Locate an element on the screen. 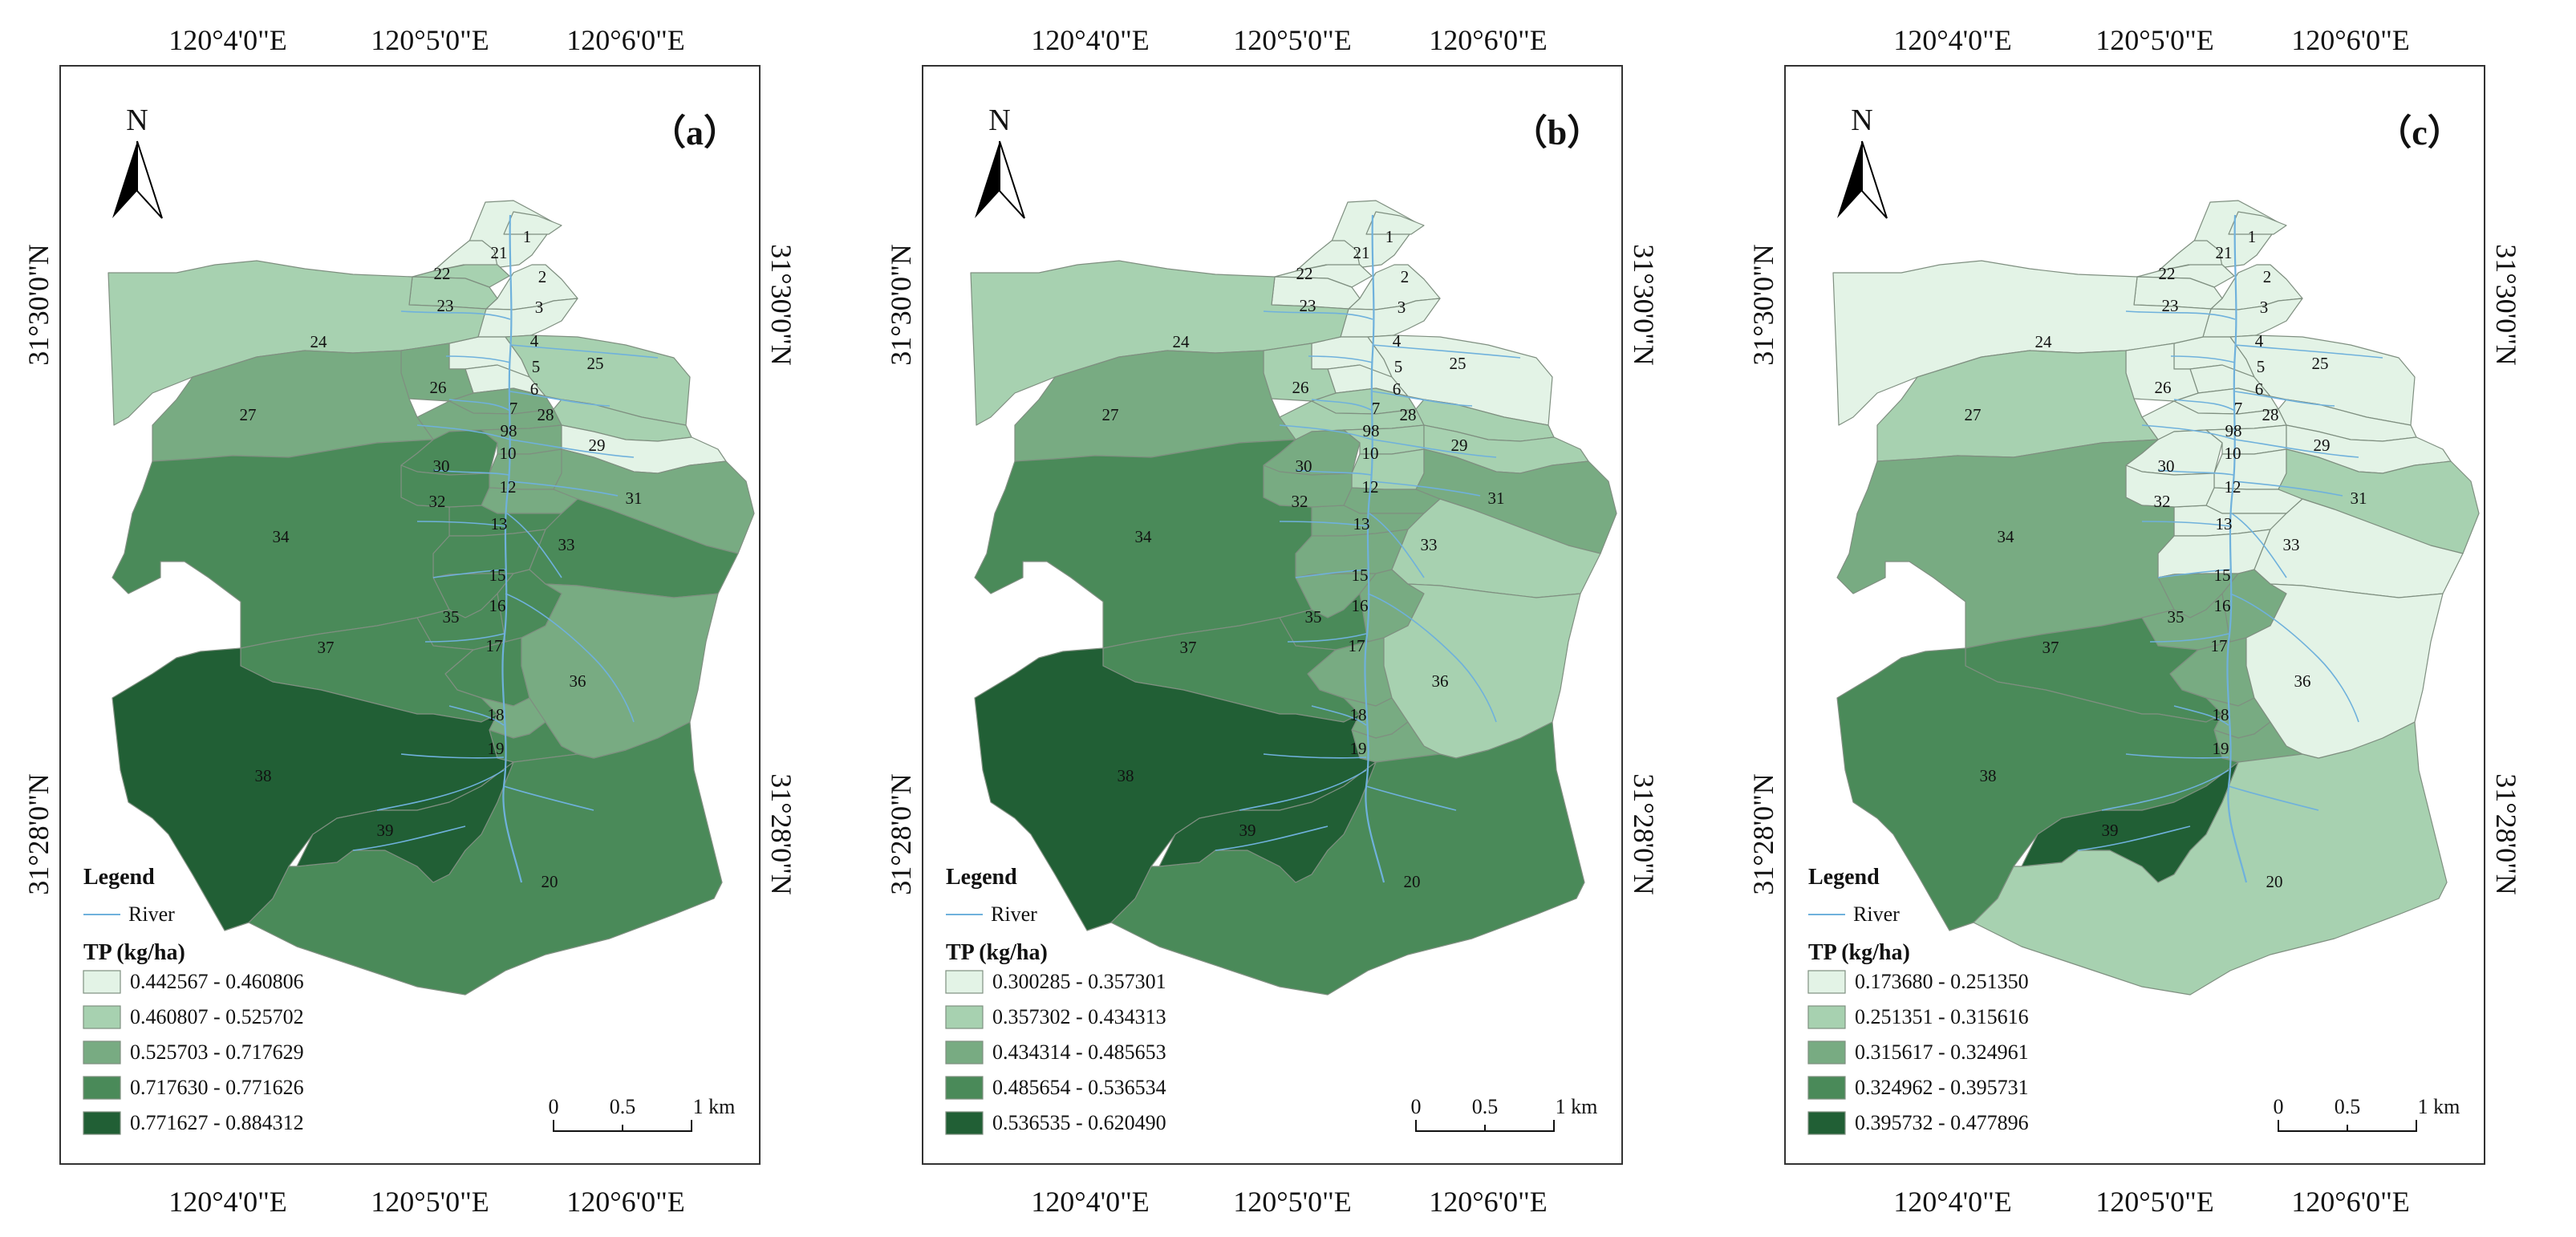  north-arrow-icon: N is located at coordinates (1862, 161).